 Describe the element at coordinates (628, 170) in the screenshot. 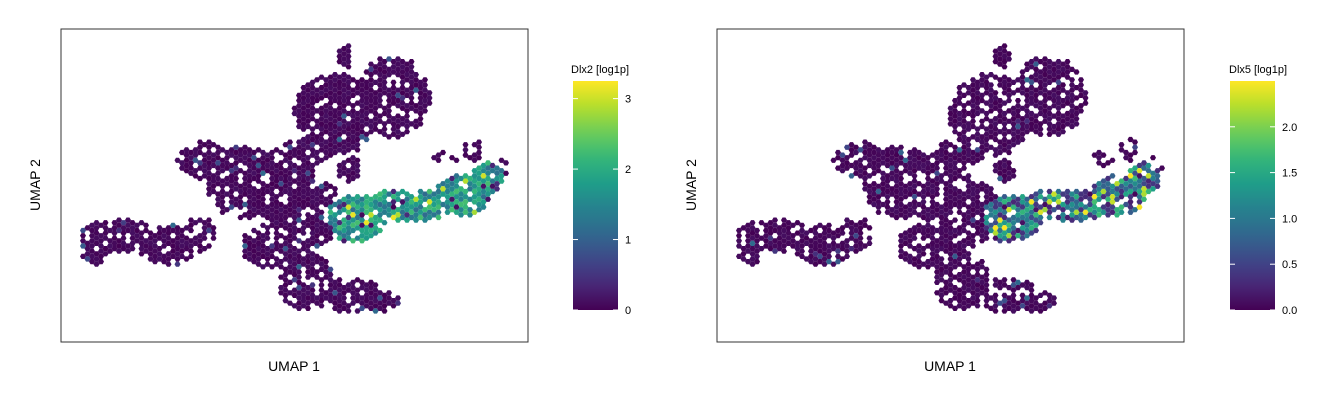

I see `colorbar-tick-label: 2` at that location.